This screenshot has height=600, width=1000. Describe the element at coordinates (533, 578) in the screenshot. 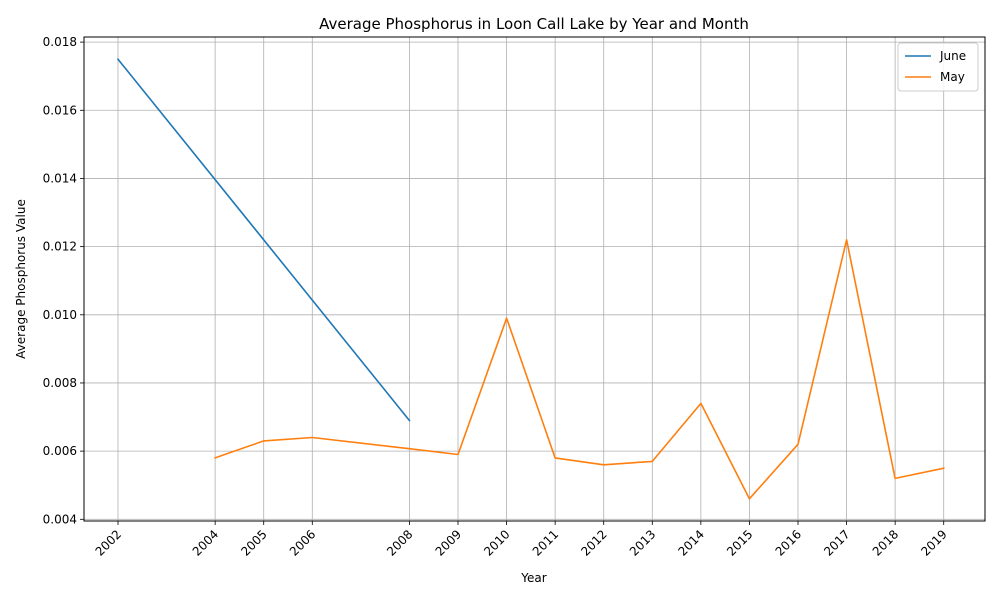

I see `x-axis-label: Year` at that location.